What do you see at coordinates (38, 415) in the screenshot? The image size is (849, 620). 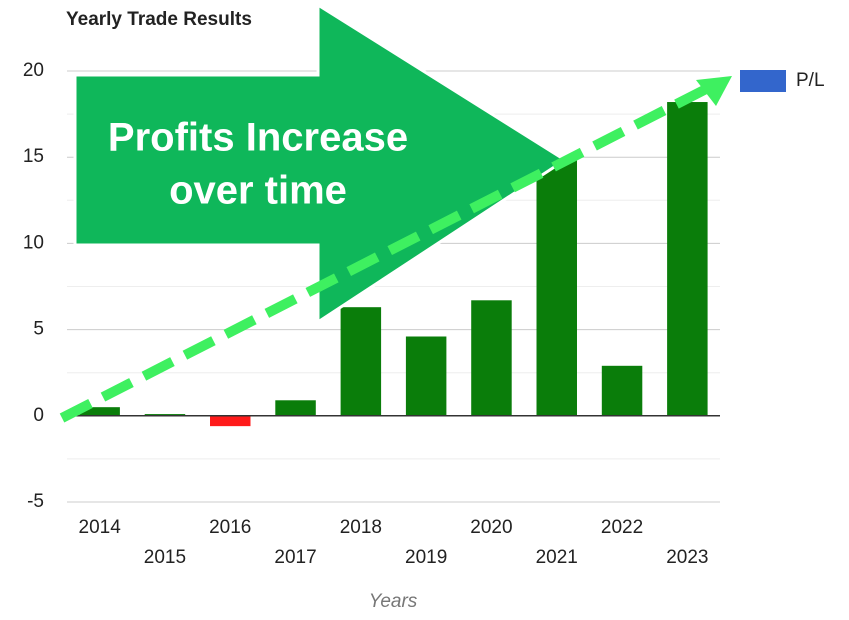 I see `y-tick-label: 0` at bounding box center [38, 415].